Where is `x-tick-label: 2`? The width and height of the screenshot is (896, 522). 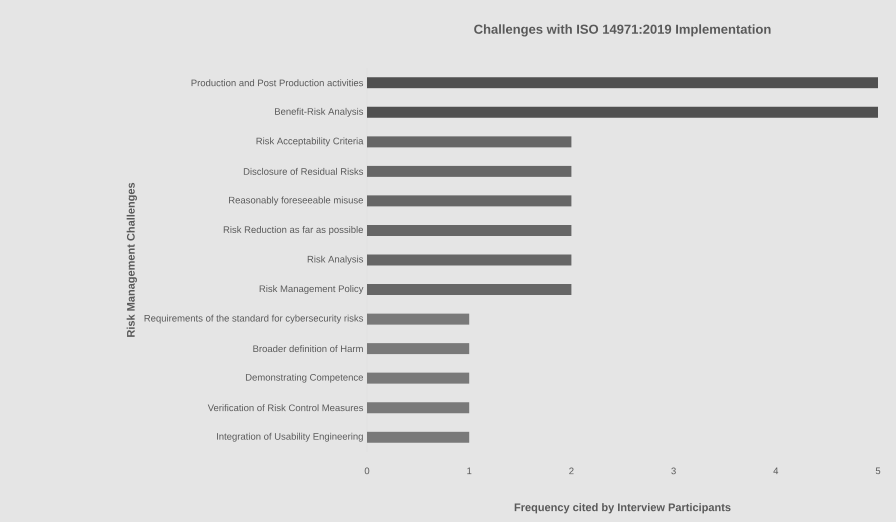 x-tick-label: 2 is located at coordinates (571, 471).